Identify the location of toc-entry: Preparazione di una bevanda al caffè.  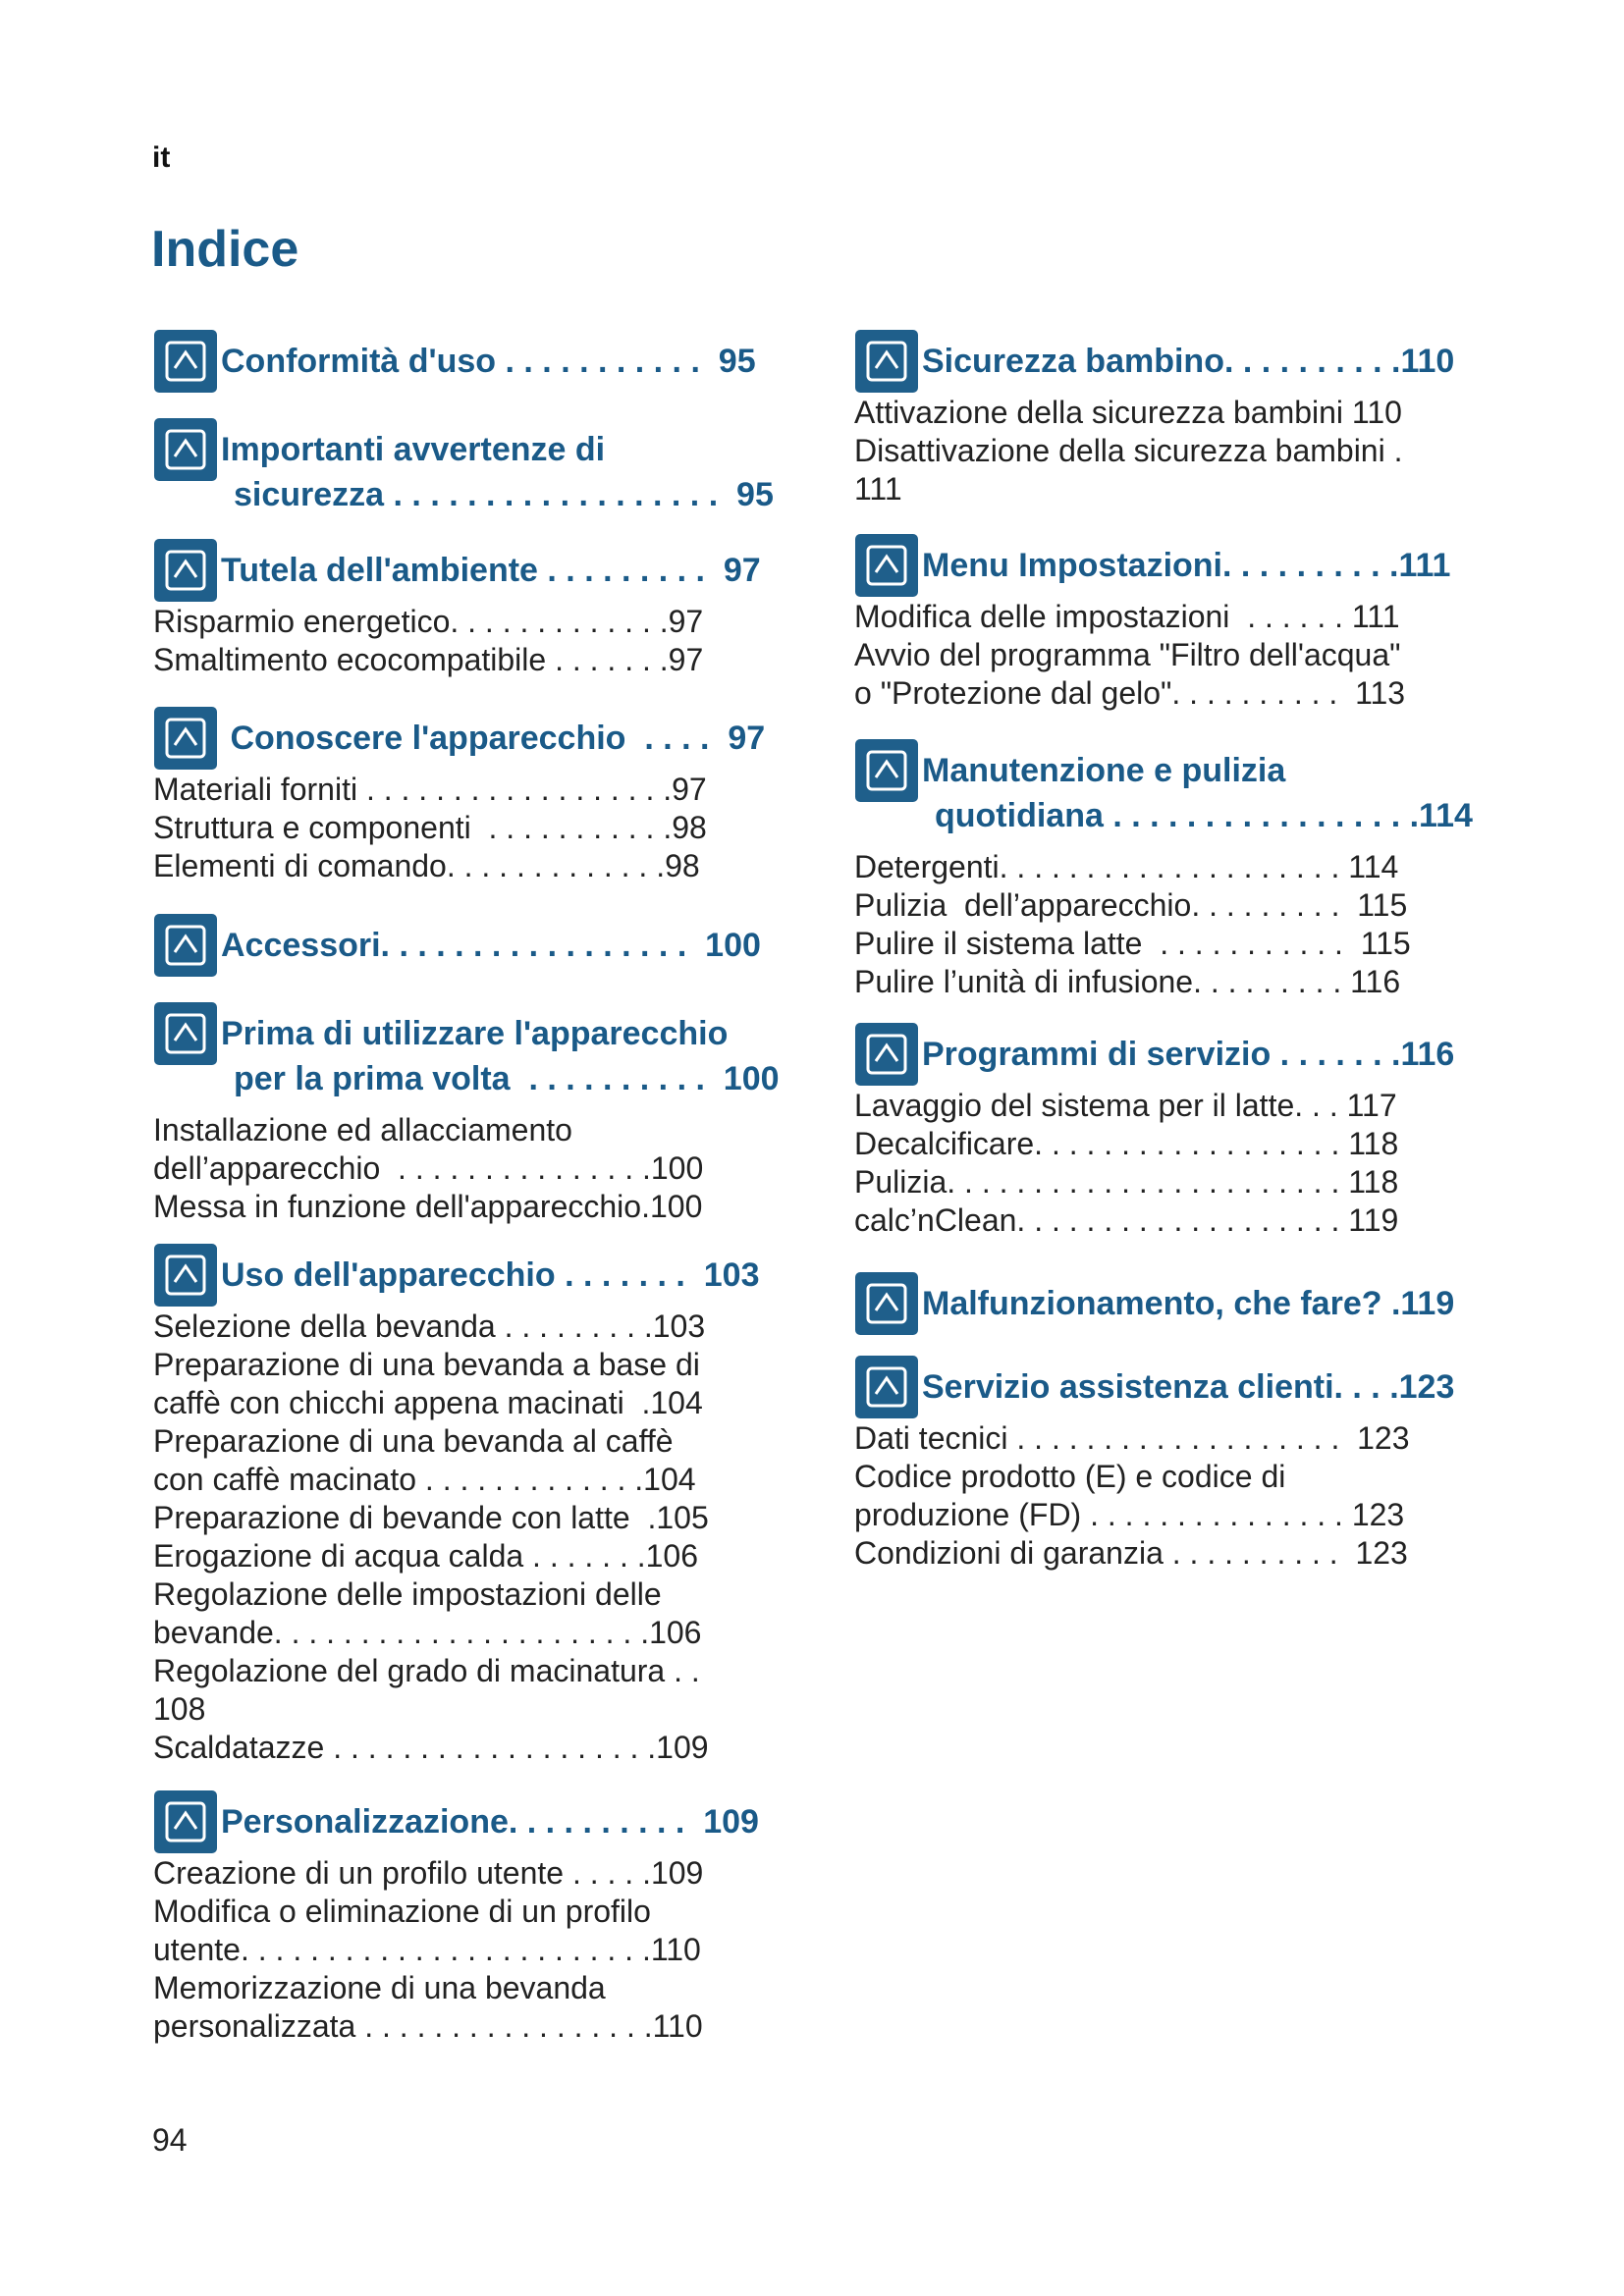
(413, 1441).